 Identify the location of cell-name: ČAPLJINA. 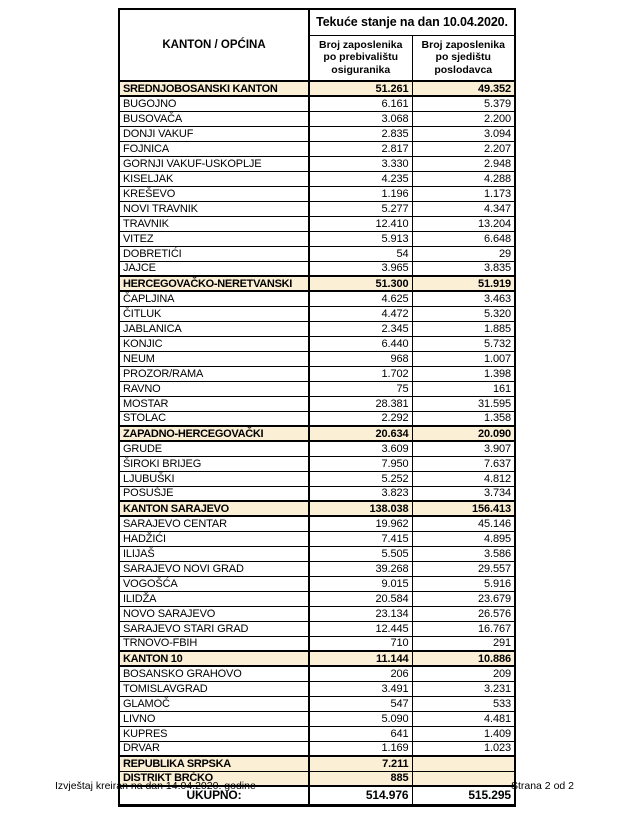
(214, 298).